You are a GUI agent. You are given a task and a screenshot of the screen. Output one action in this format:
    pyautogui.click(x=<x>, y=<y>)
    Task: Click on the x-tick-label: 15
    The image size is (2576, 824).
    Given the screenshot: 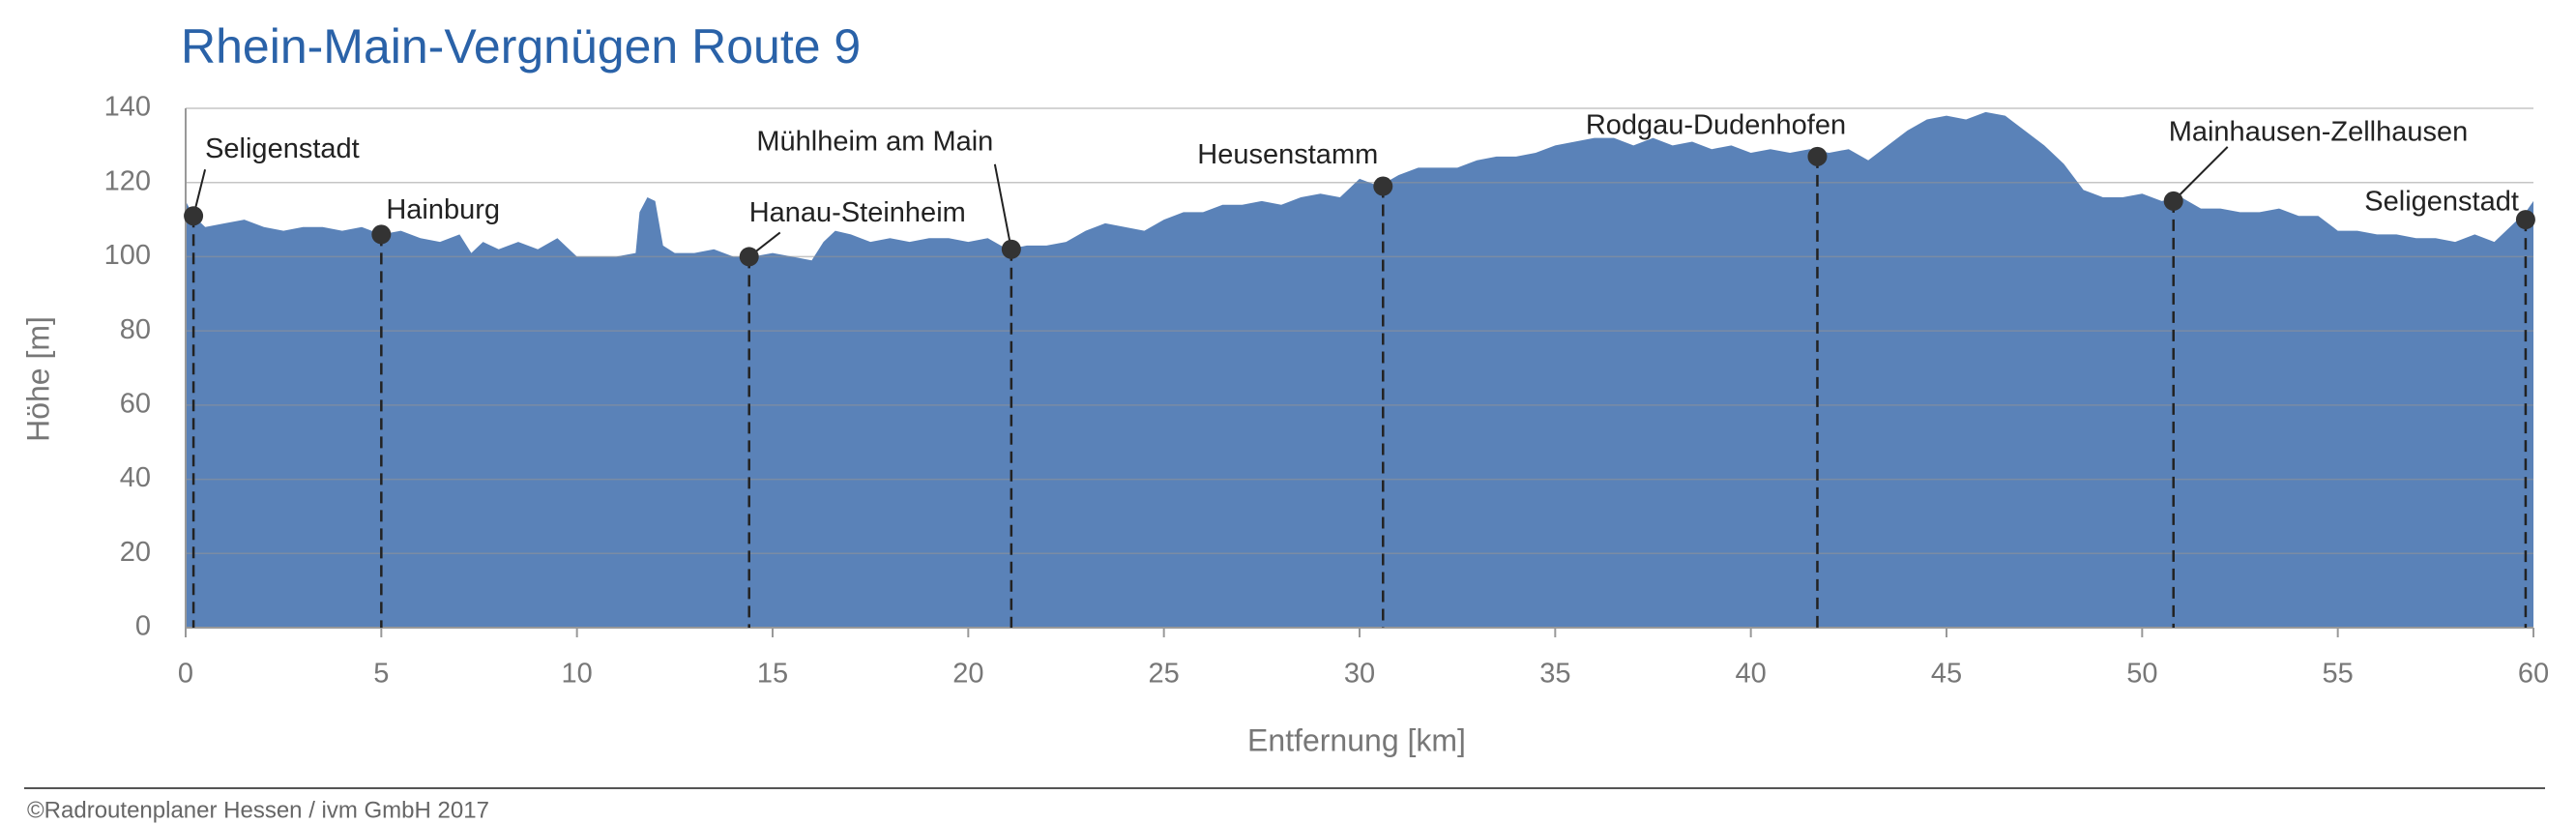 What is the action you would take?
    pyautogui.click(x=772, y=674)
    